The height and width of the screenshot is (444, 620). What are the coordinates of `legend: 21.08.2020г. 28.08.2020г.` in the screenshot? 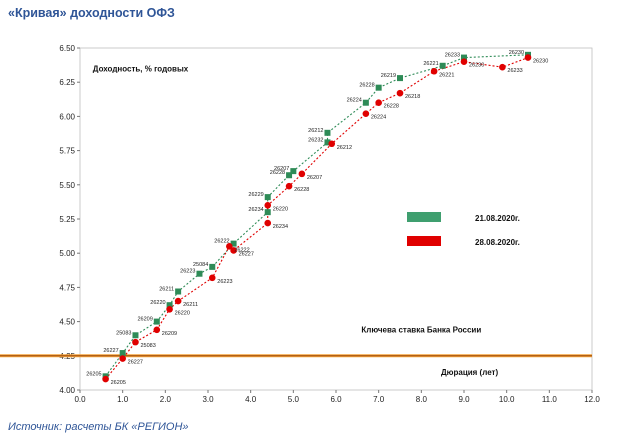 It's located at (479, 228).